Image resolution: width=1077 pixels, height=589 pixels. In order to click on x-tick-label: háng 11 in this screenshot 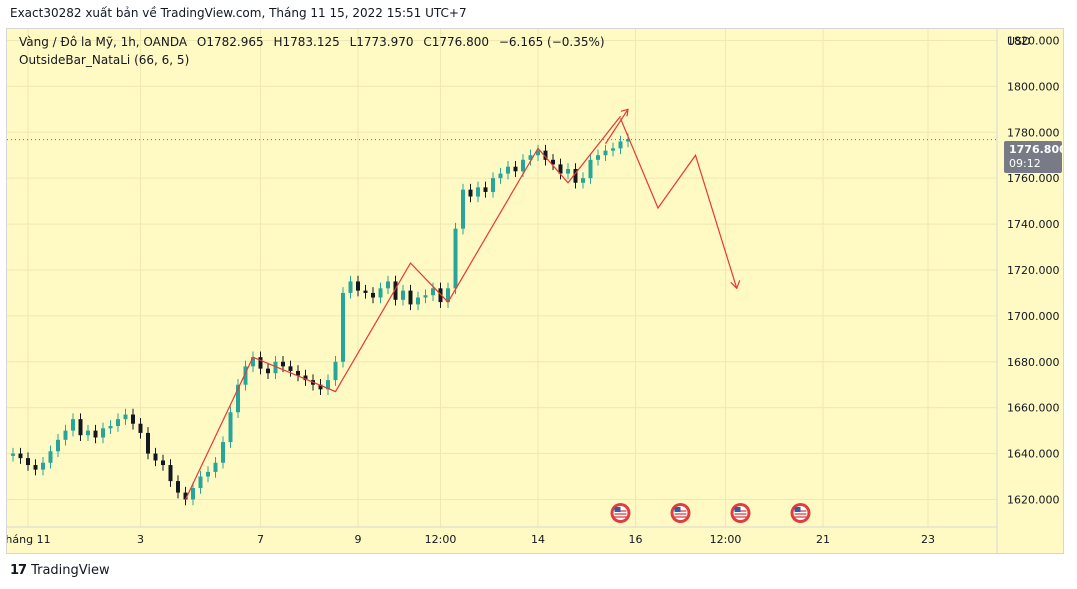, I will do `click(29, 539)`.